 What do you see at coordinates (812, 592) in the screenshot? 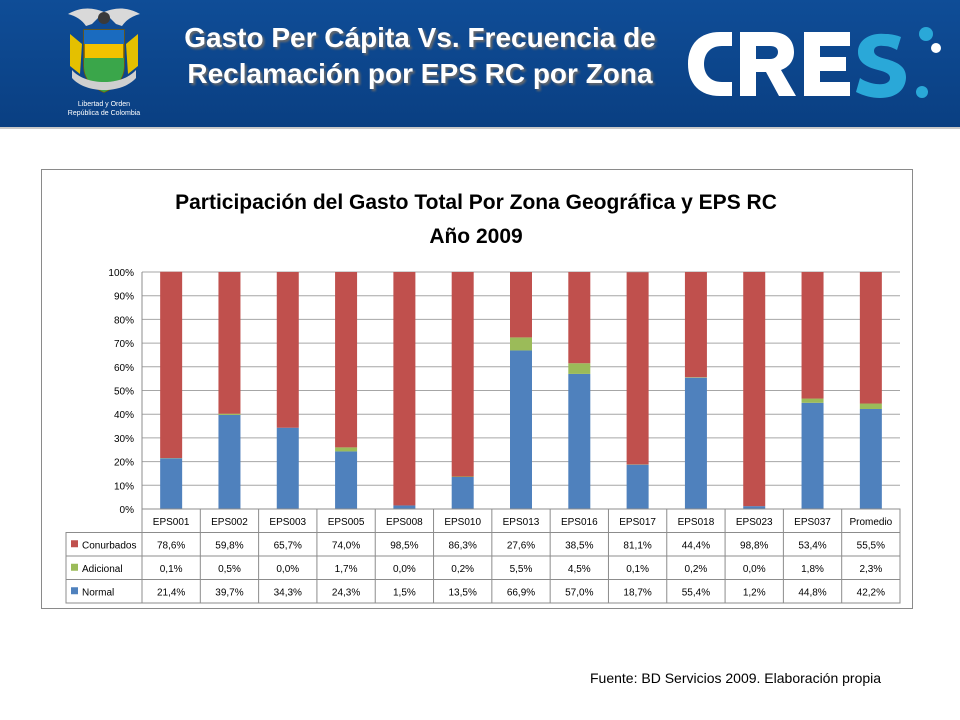
I see `data-label: 44,8%` at bounding box center [812, 592].